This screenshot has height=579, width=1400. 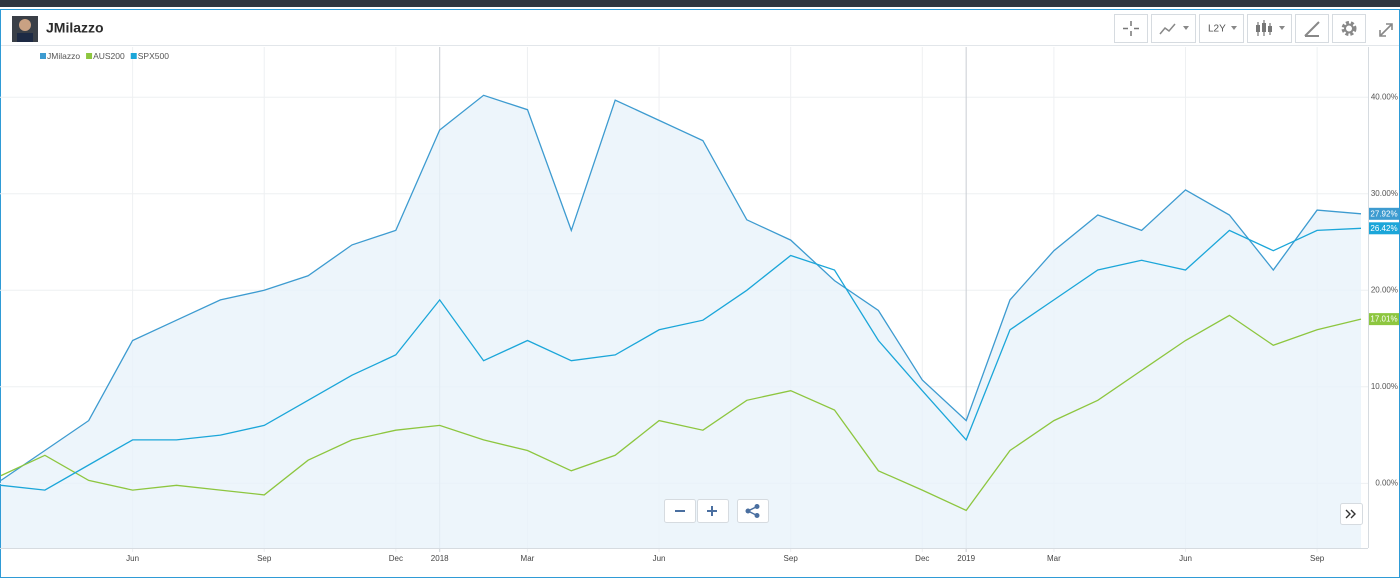 I want to click on scroll-end-button, so click(x=1351, y=514).